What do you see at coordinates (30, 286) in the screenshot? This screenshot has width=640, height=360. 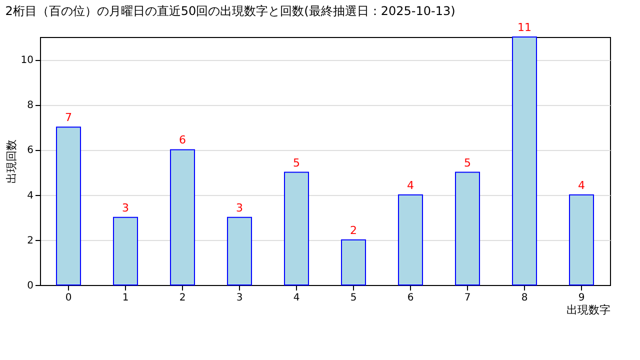 I see `y-tick-label: 0` at bounding box center [30, 286].